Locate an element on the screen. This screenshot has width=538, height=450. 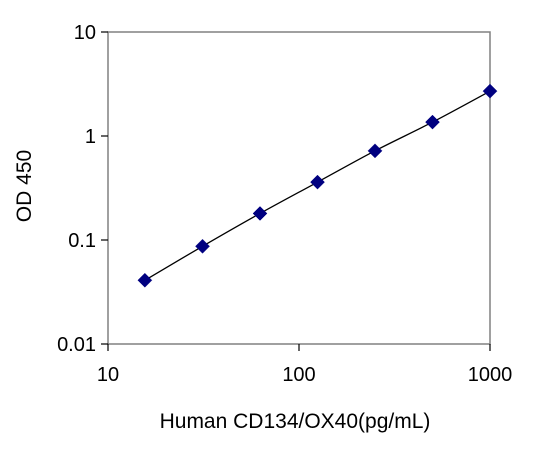
y-tick-label: 0.1 is located at coordinates (82, 241).